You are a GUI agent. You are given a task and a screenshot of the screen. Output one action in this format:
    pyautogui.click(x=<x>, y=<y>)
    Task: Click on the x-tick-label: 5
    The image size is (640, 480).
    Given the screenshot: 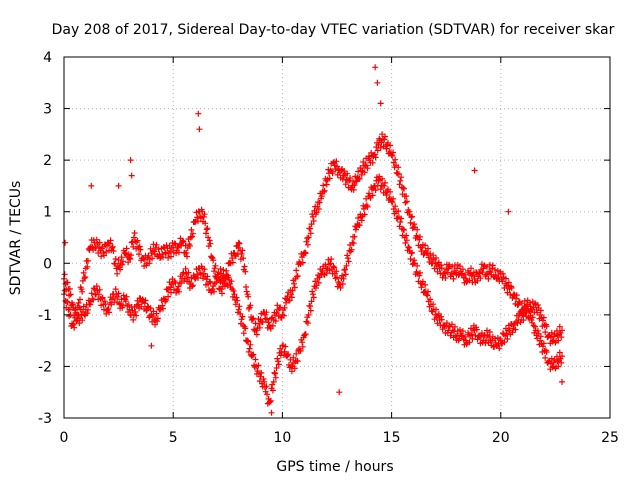 What is the action you would take?
    pyautogui.click(x=173, y=438)
    